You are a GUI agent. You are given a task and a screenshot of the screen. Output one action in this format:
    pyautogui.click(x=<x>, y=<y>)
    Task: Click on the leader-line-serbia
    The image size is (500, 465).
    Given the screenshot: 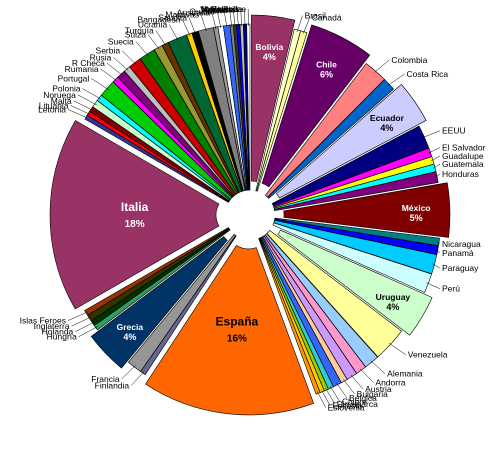 What is the action you would take?
    pyautogui.click(x=129, y=57)
    